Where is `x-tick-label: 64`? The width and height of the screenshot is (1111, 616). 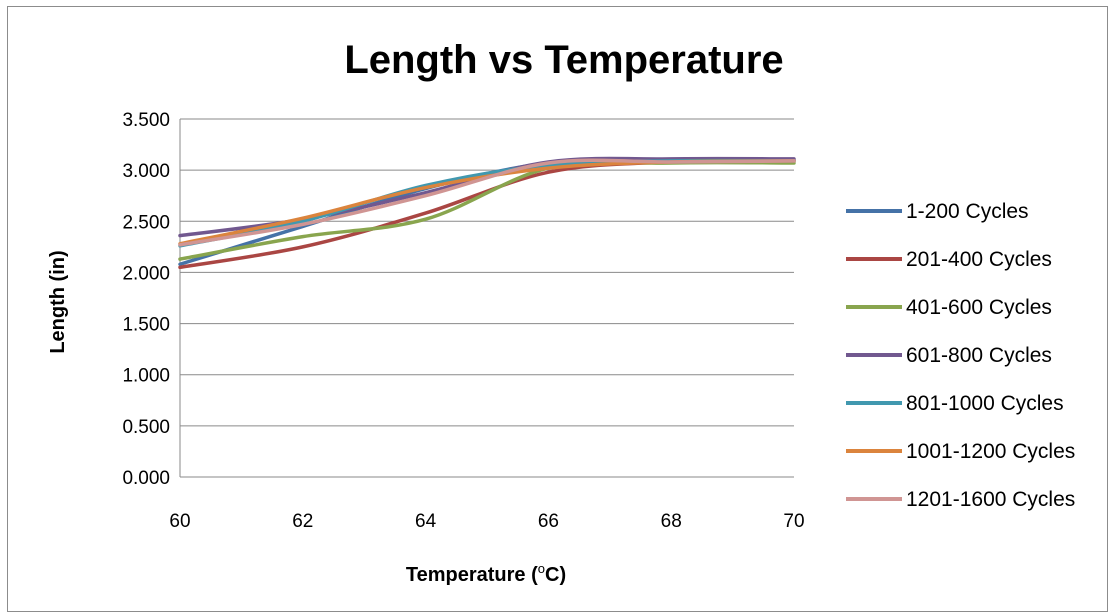 x-tick-label: 64 is located at coordinates (426, 521).